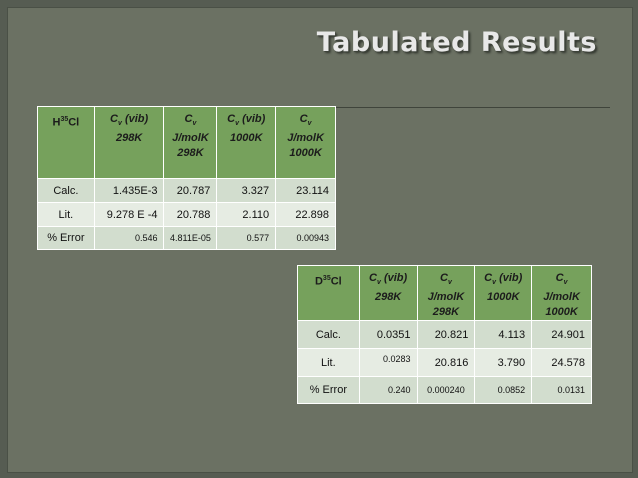  Describe the element at coordinates (503, 390) in the screenshot. I see `table-cell: 0.0852` at that location.